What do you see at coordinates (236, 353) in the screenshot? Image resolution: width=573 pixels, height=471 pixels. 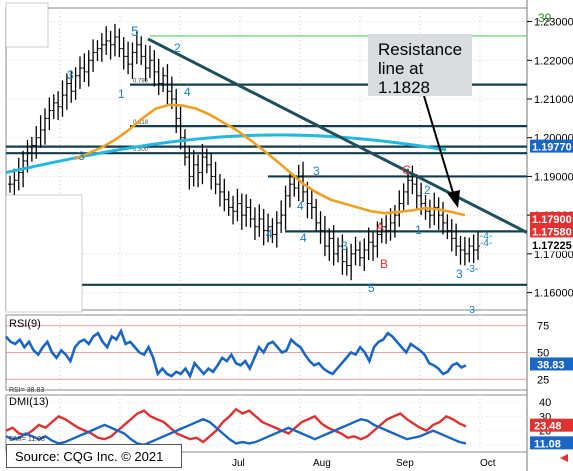 I see `rsi-line` at bounding box center [236, 353].